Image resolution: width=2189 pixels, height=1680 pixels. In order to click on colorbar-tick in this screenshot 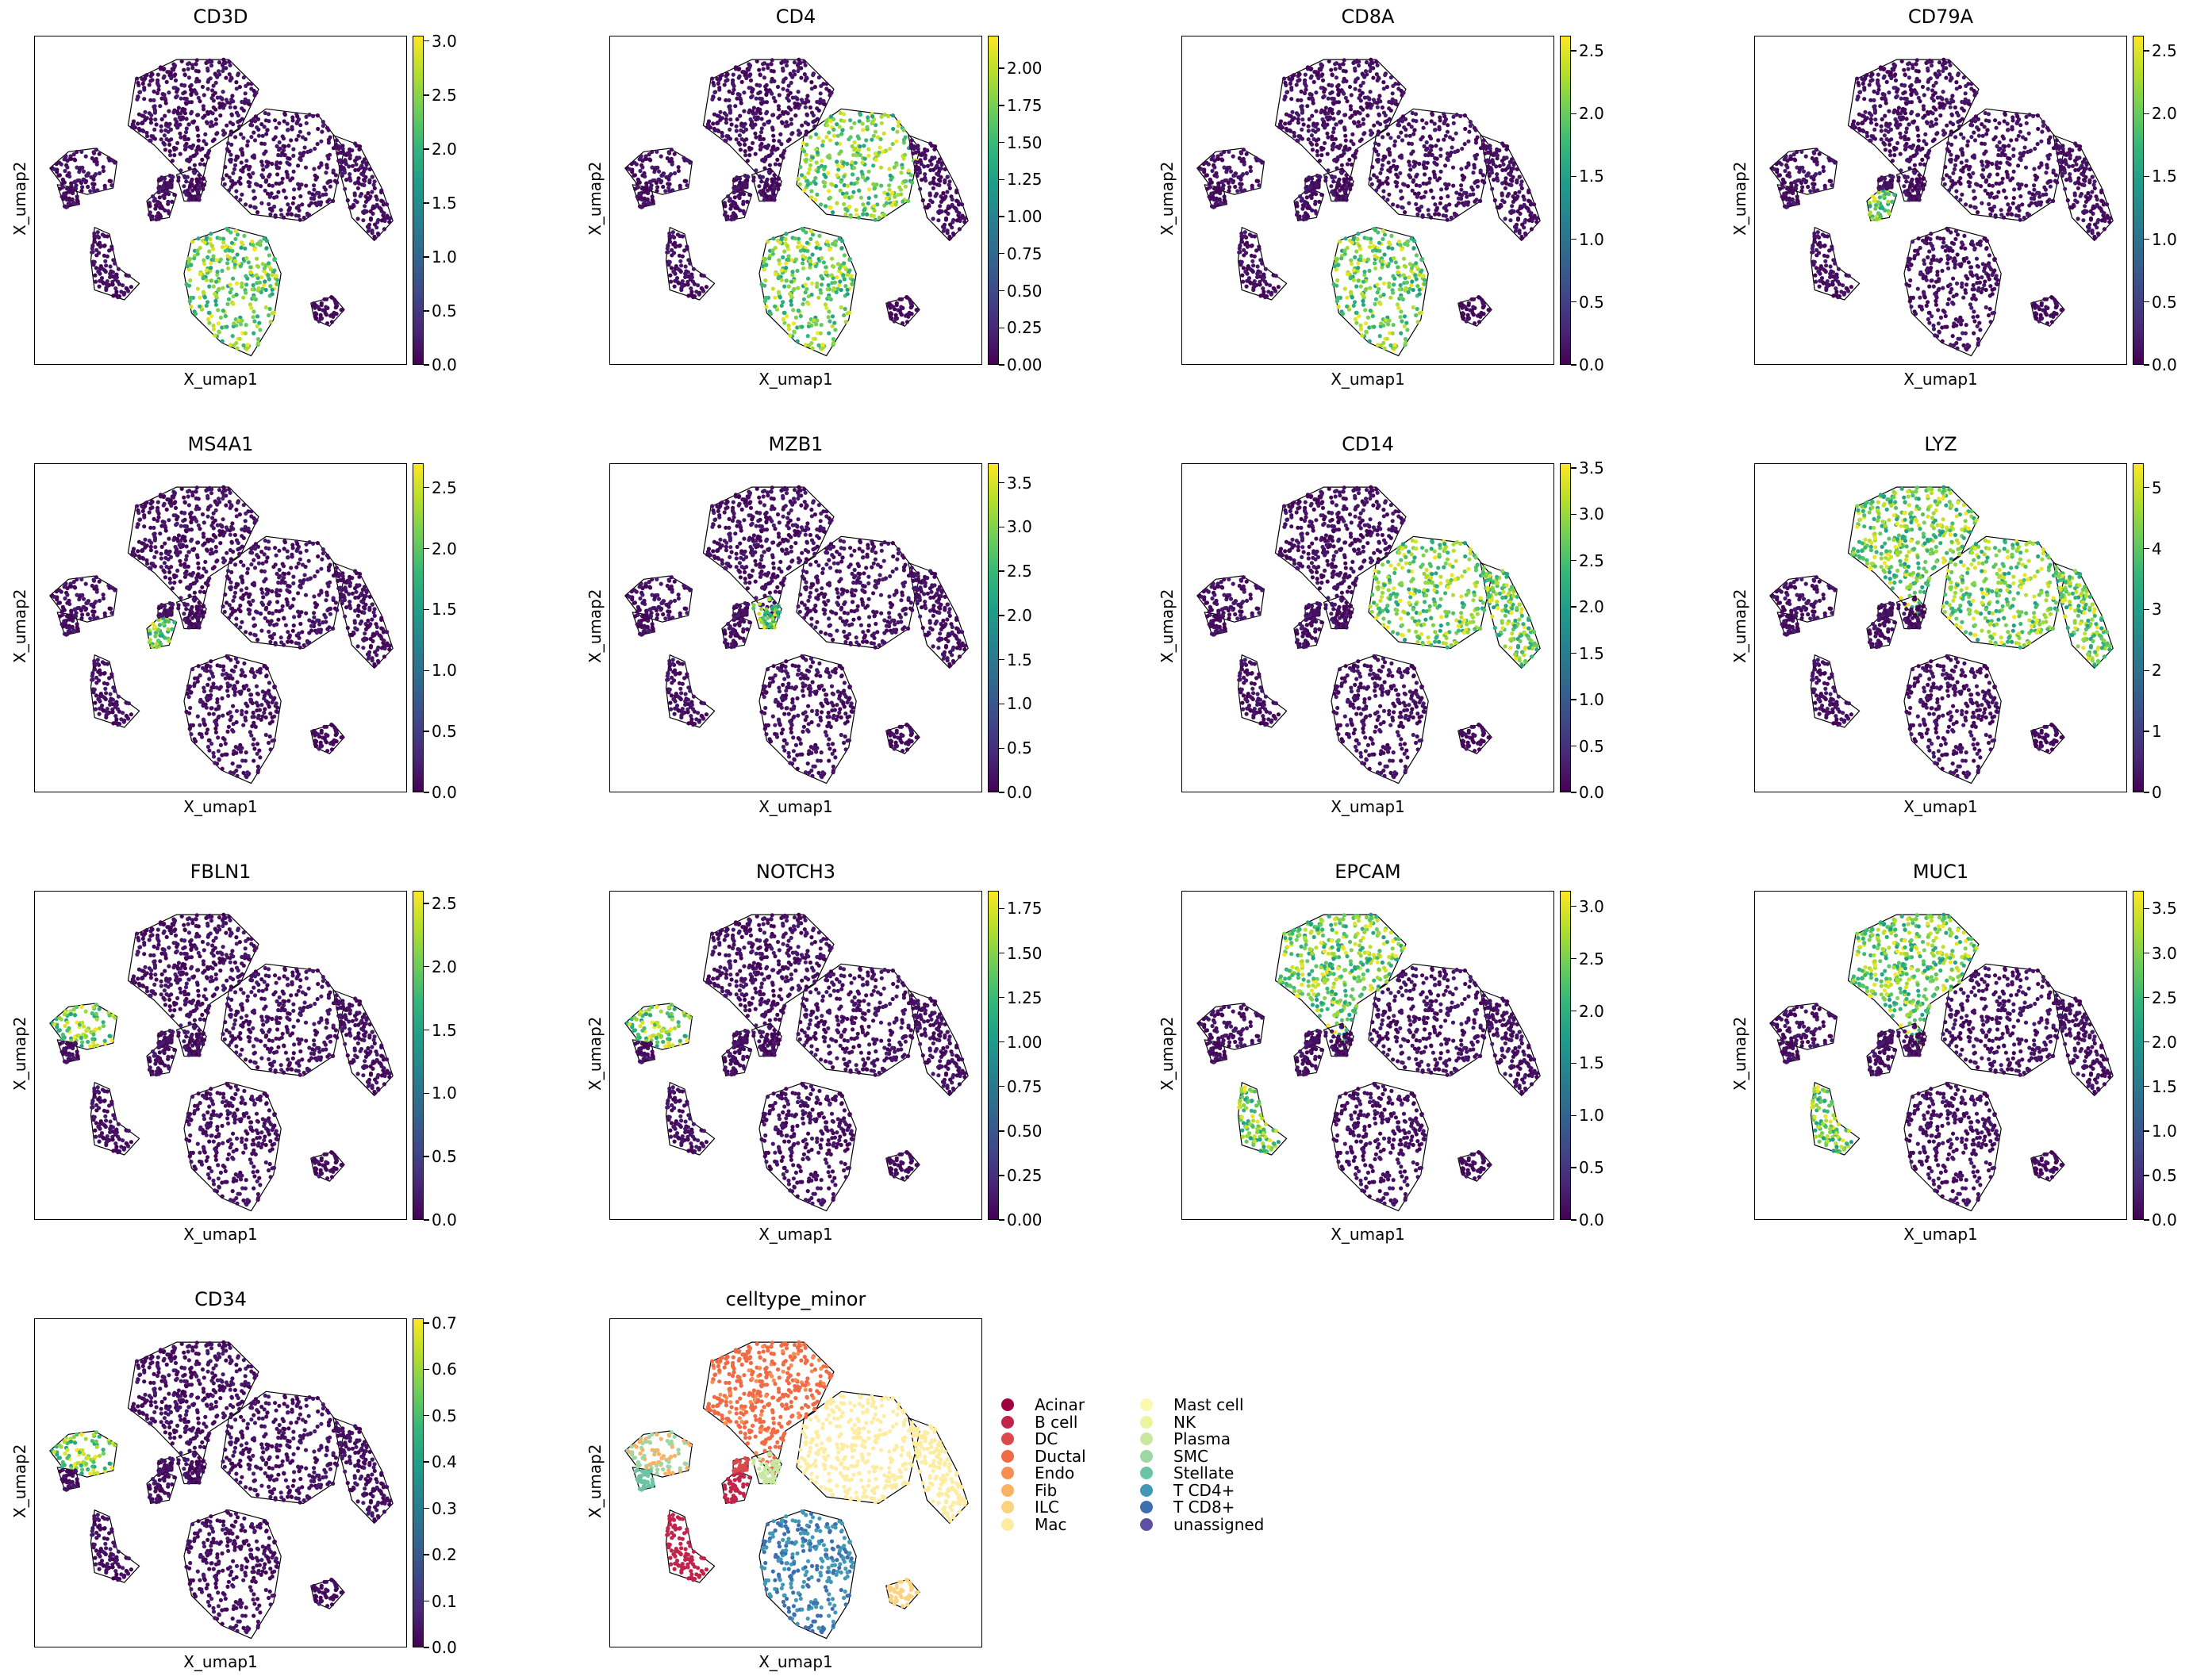, I will do `click(1573, 113)`.